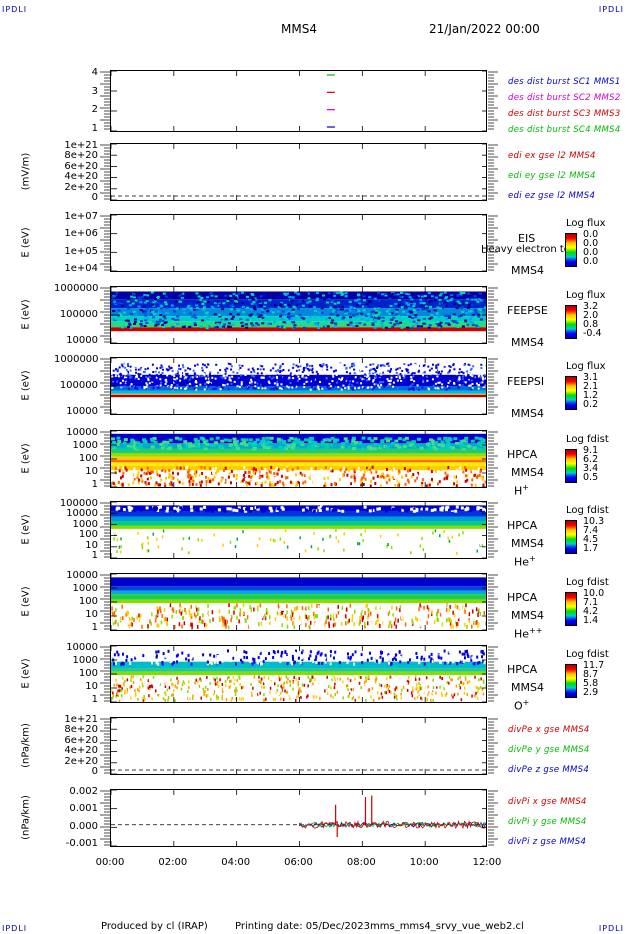 This screenshot has height=934, width=630. I want to click on colorbar-value: 0.5, so click(591, 477).